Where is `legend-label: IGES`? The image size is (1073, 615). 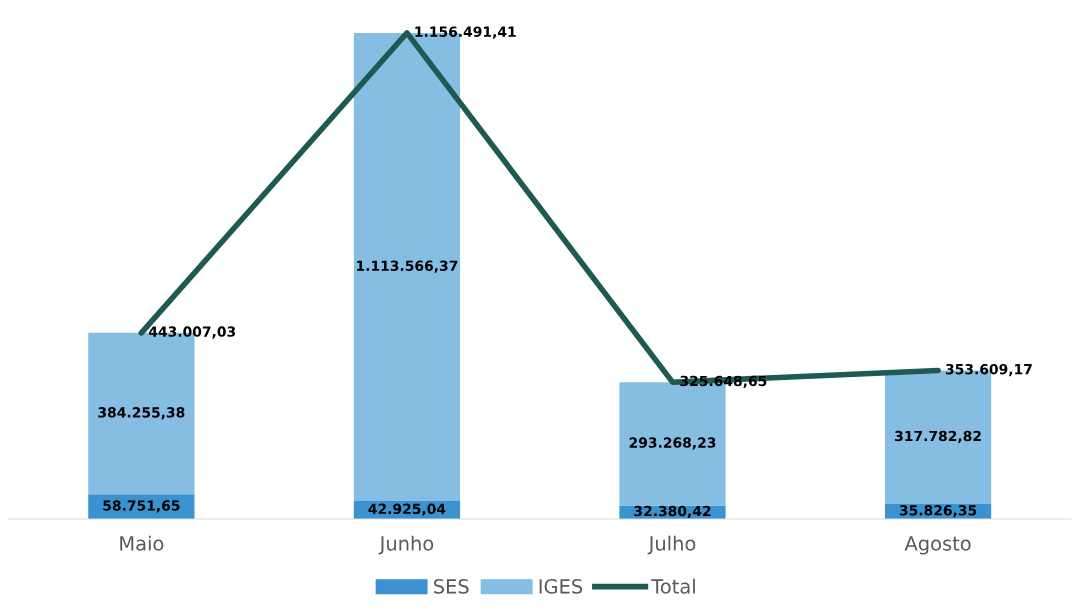 legend-label: IGES is located at coordinates (561, 586).